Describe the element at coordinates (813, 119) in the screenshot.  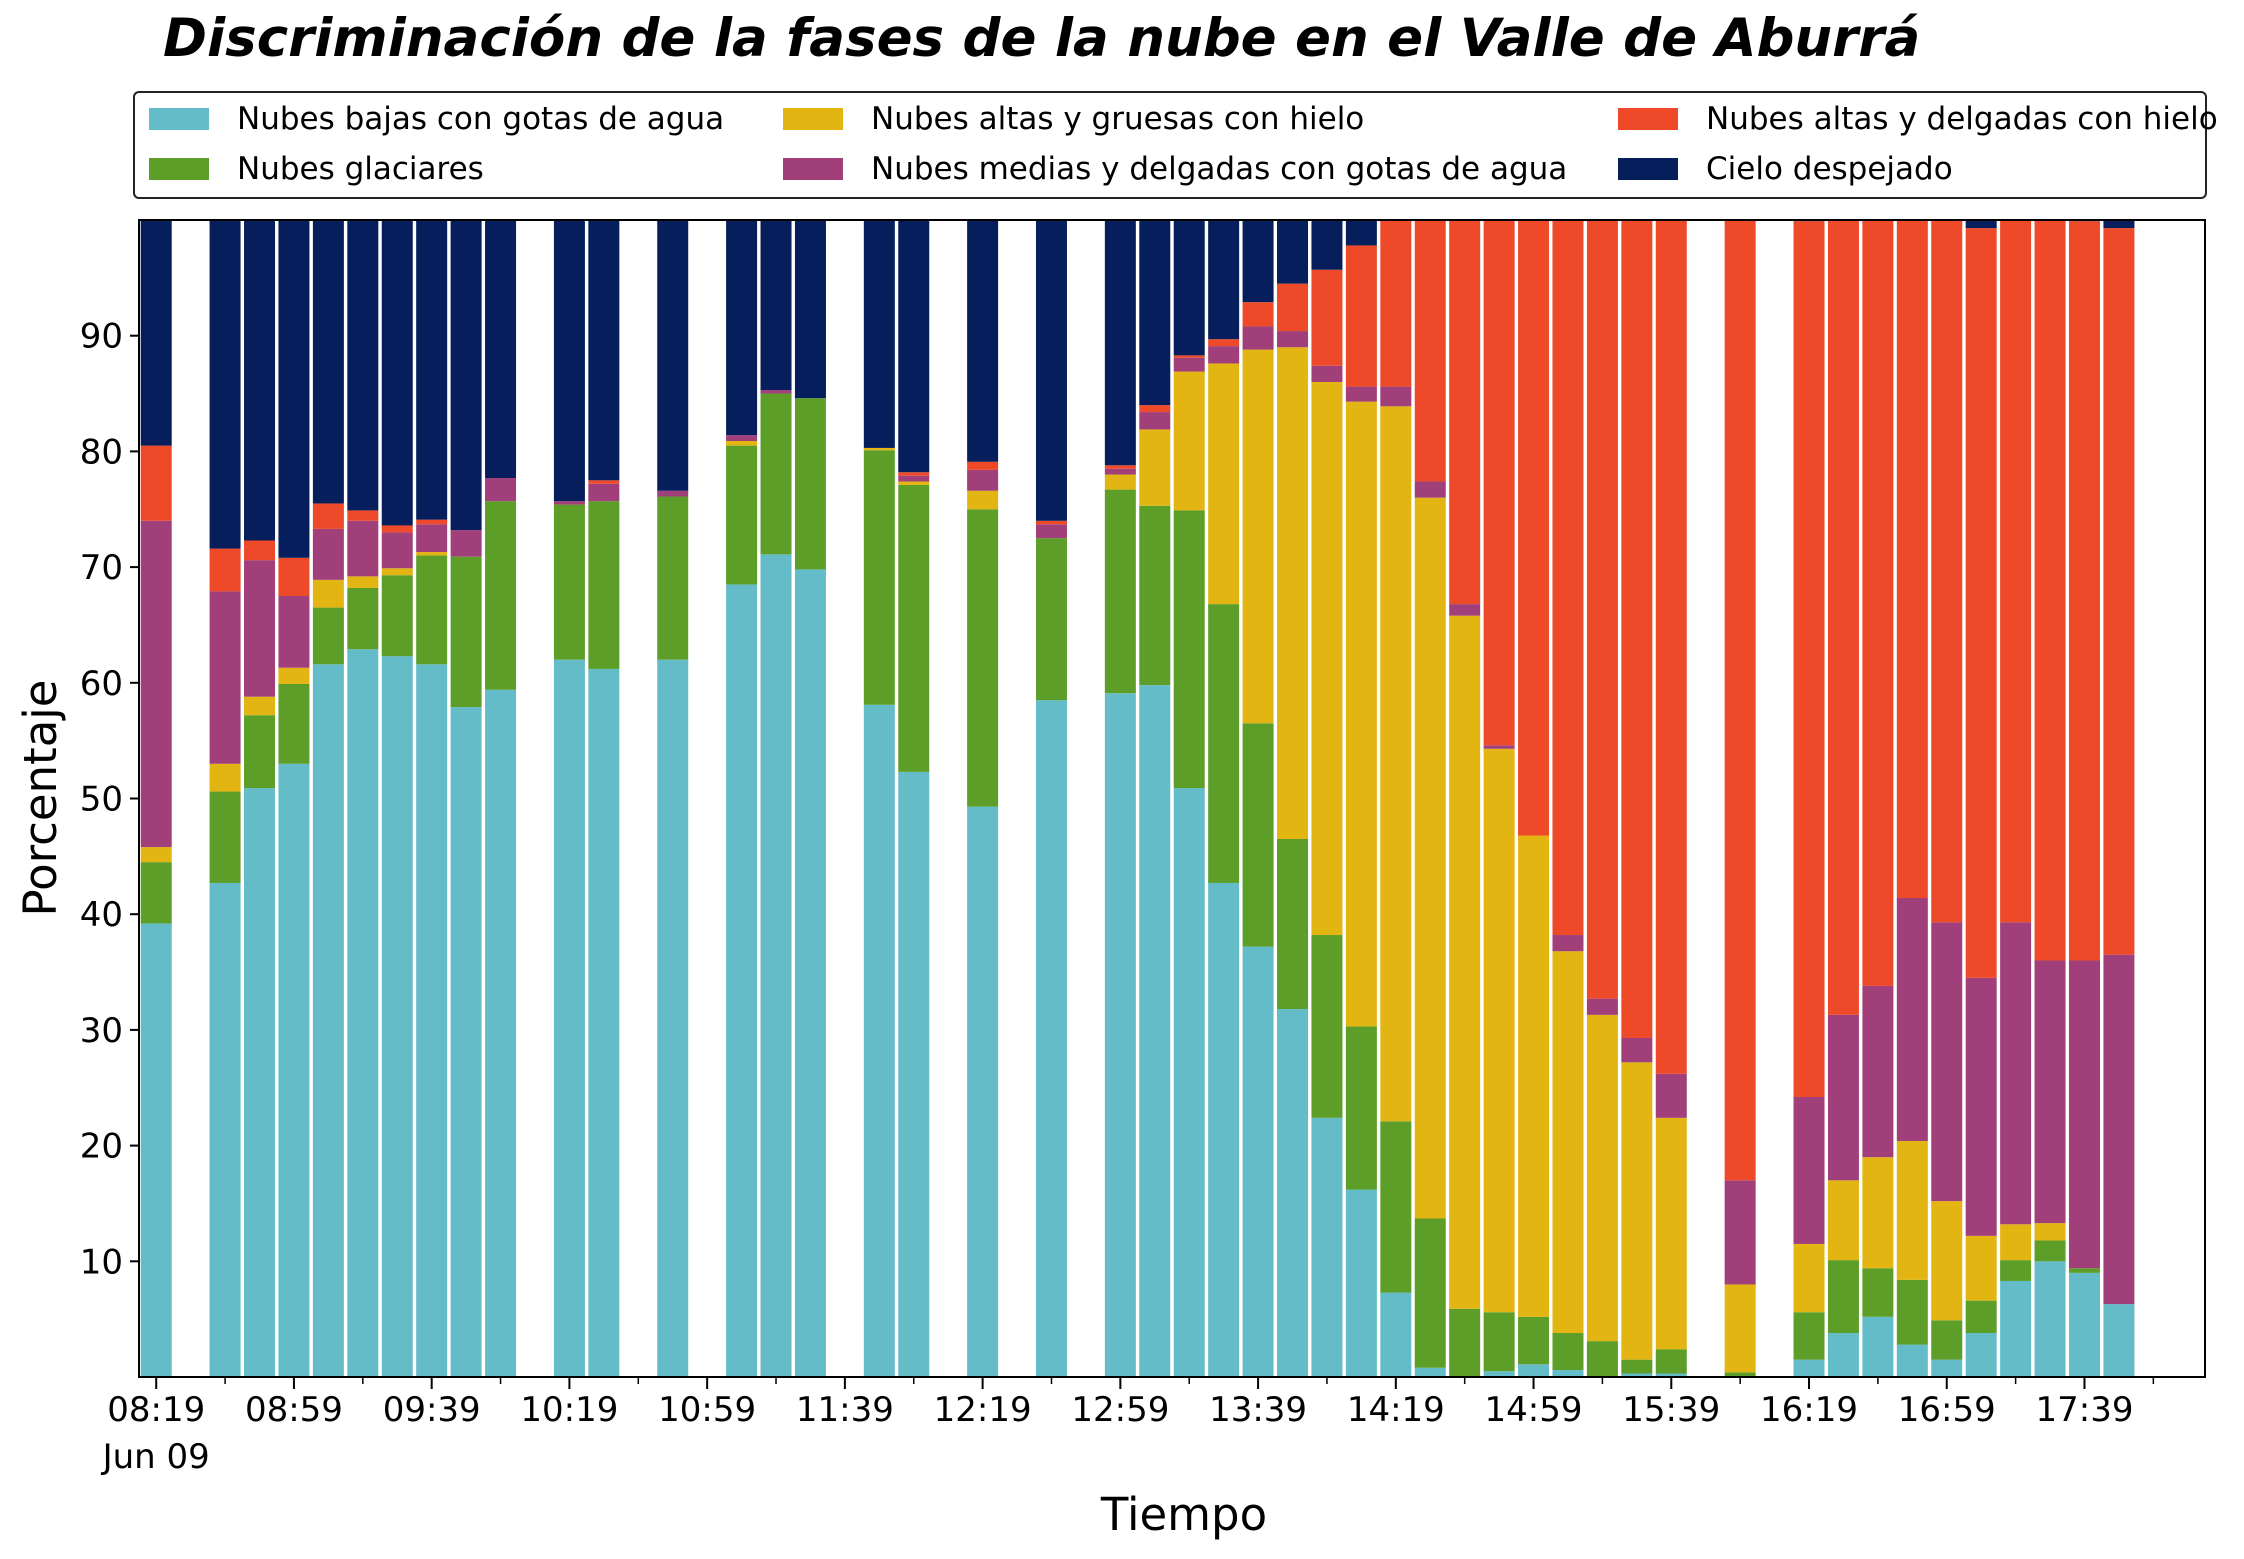
I see `legend-swatch` at that location.